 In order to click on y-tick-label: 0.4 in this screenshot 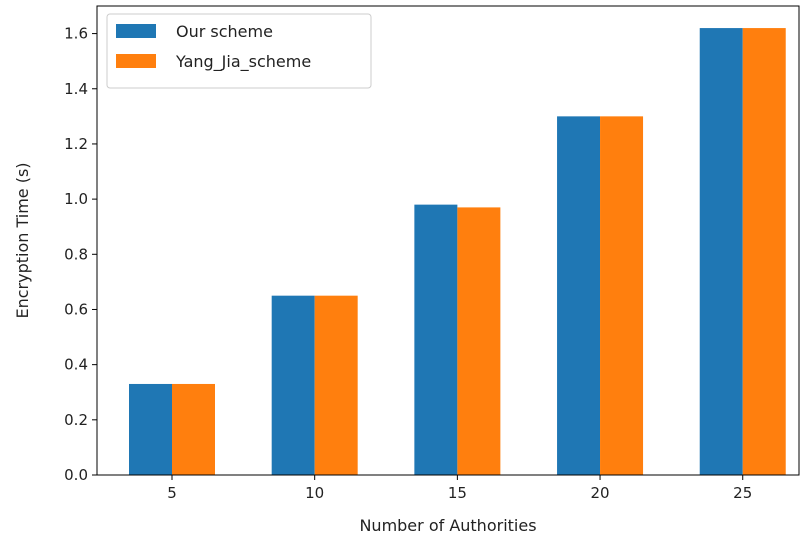, I will do `click(76, 365)`.